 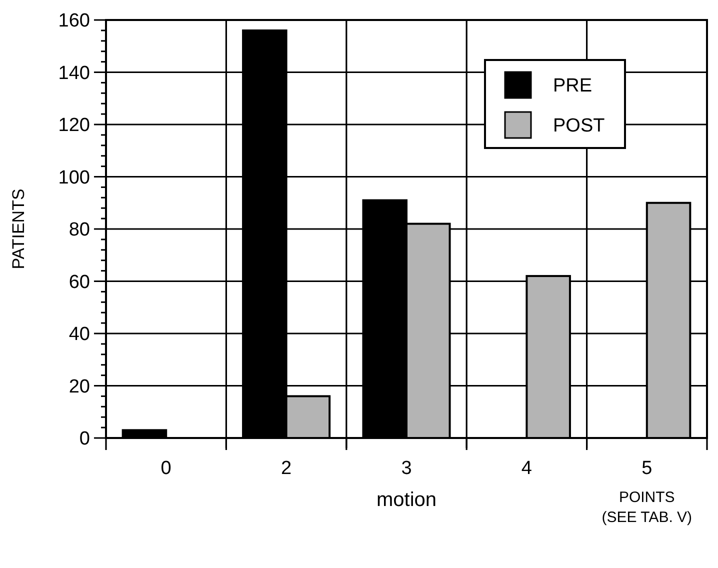 What do you see at coordinates (406, 468) in the screenshot?
I see `x-tick-label: 3` at bounding box center [406, 468].